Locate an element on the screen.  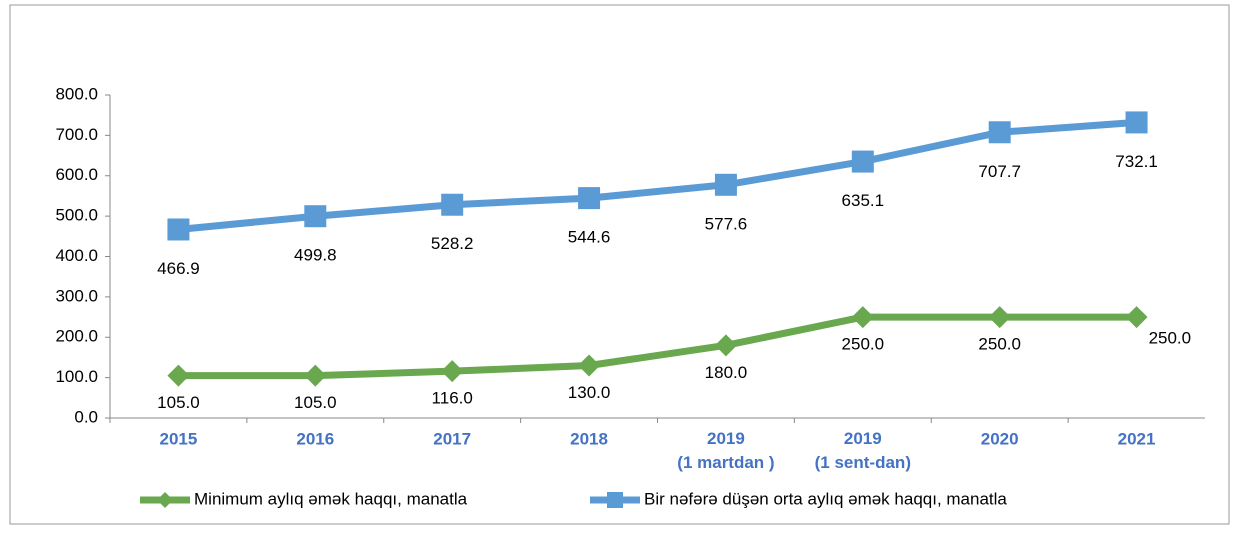
y-tick-label: 800.0 is located at coordinates (76, 93).